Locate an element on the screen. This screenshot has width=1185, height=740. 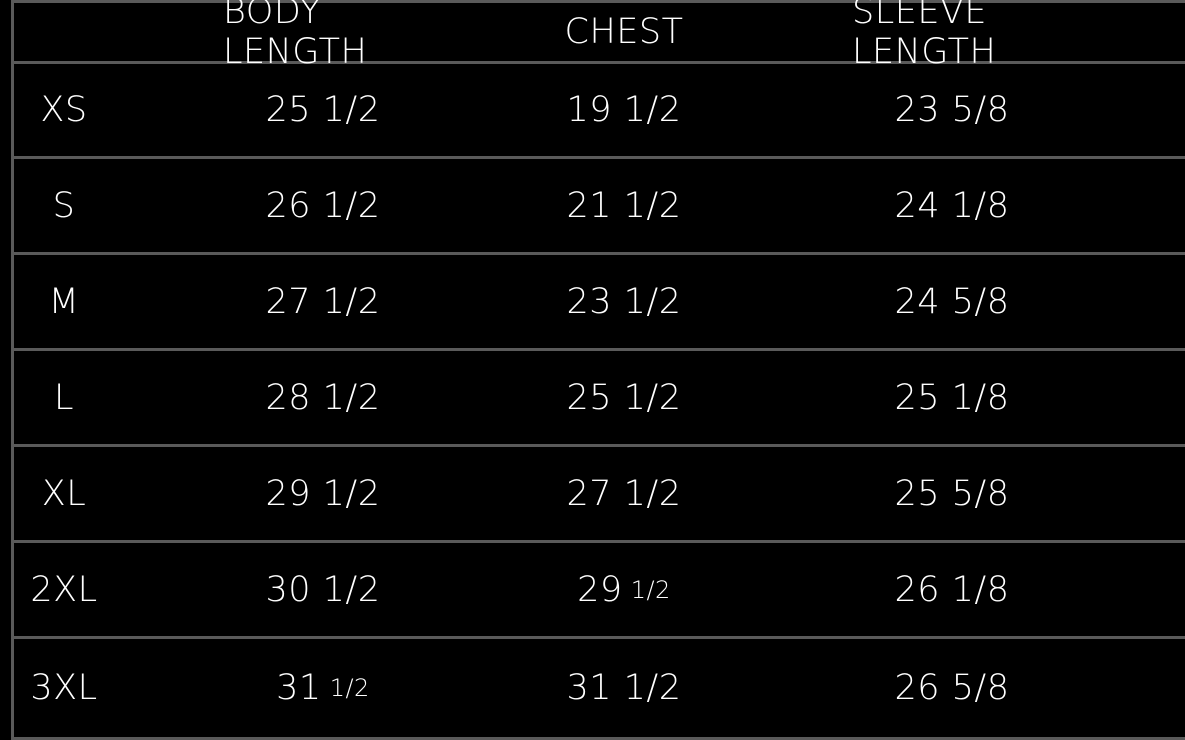
body-length-cell-value: 30 1/2 is located at coordinates (323, 589).